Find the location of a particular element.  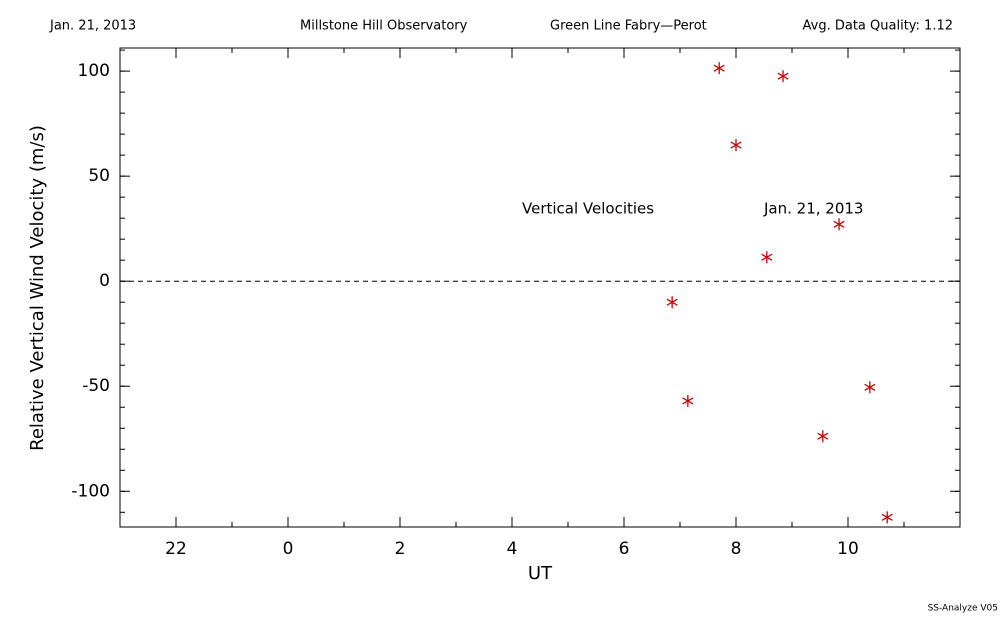

x-tick-label: 4 is located at coordinates (512, 549).